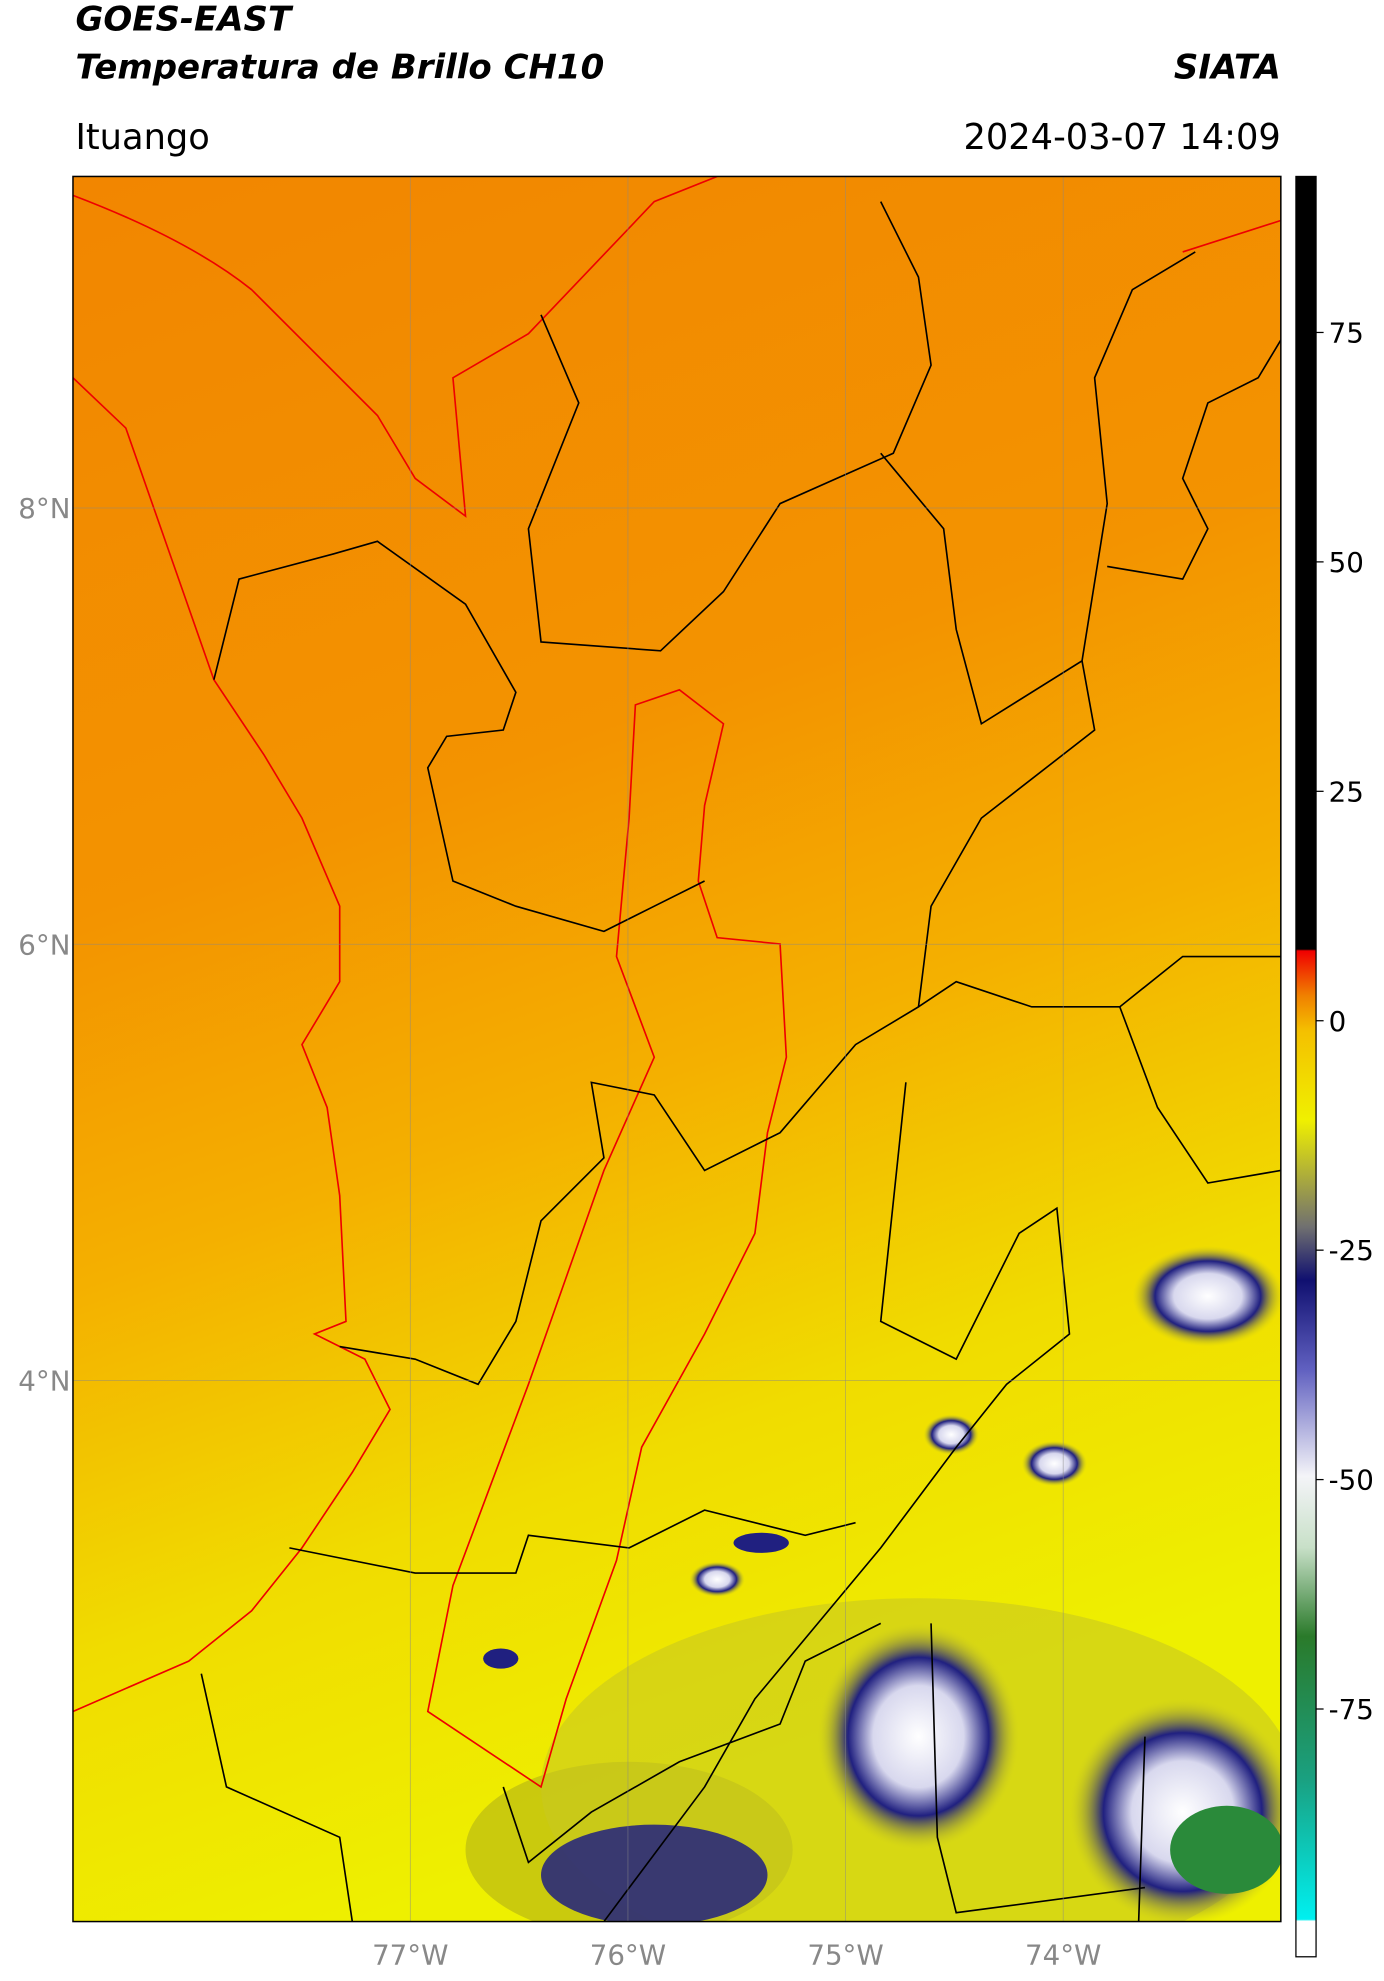 The width and height of the screenshot is (1384, 1981). I want to click on colorbar-tick-label: 50, so click(1346, 562).